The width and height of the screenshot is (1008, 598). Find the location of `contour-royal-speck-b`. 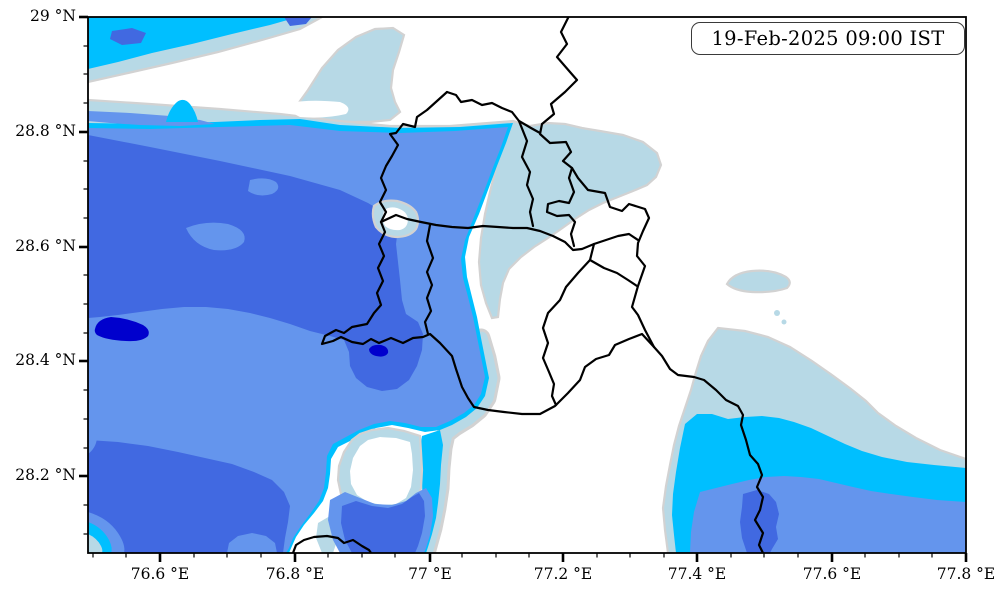

contour-royal-speck-b is located at coordinates (298, 21).